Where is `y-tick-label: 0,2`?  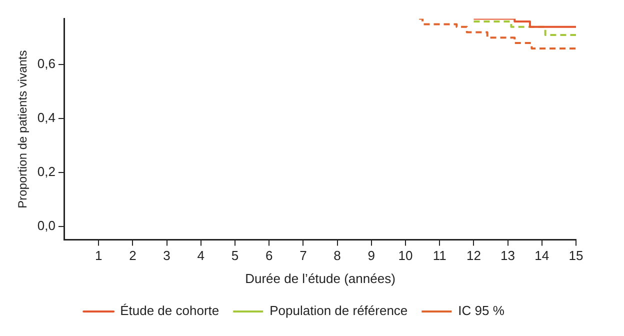 y-tick-label: 0,2 is located at coordinates (46, 171).